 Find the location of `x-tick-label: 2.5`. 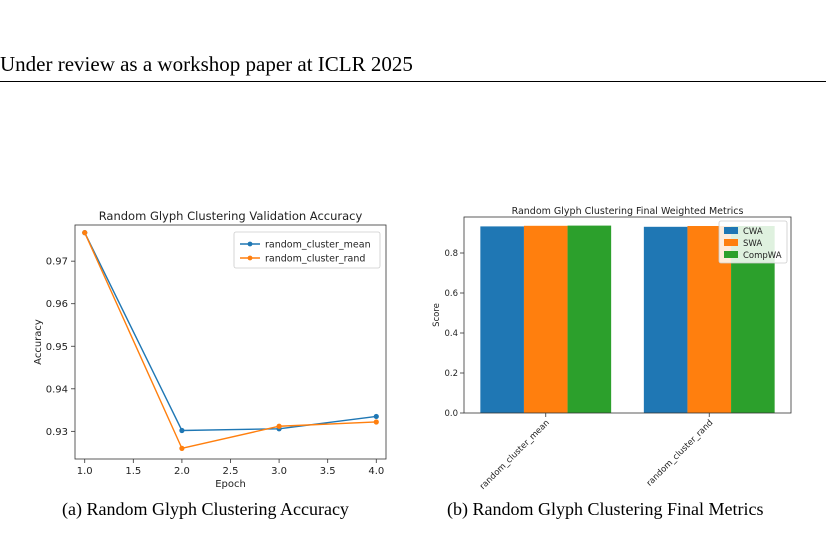

x-tick-label: 2.5 is located at coordinates (231, 471).